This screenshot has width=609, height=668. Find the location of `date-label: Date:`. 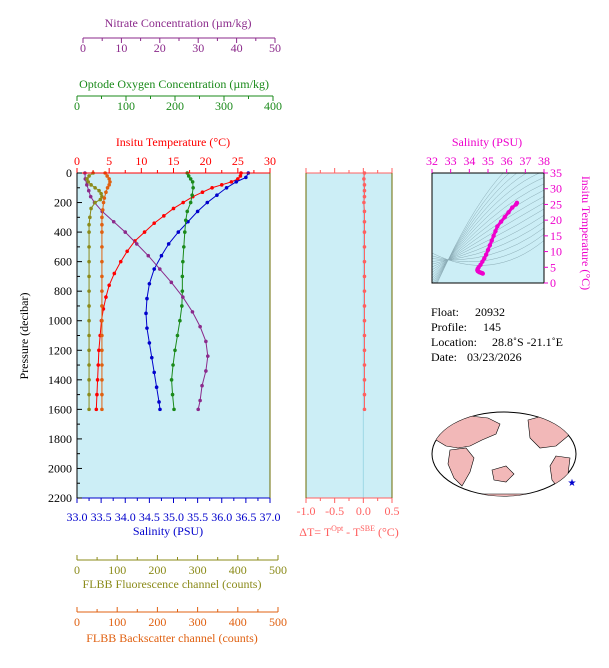

date-label: Date: is located at coordinates (444, 357).